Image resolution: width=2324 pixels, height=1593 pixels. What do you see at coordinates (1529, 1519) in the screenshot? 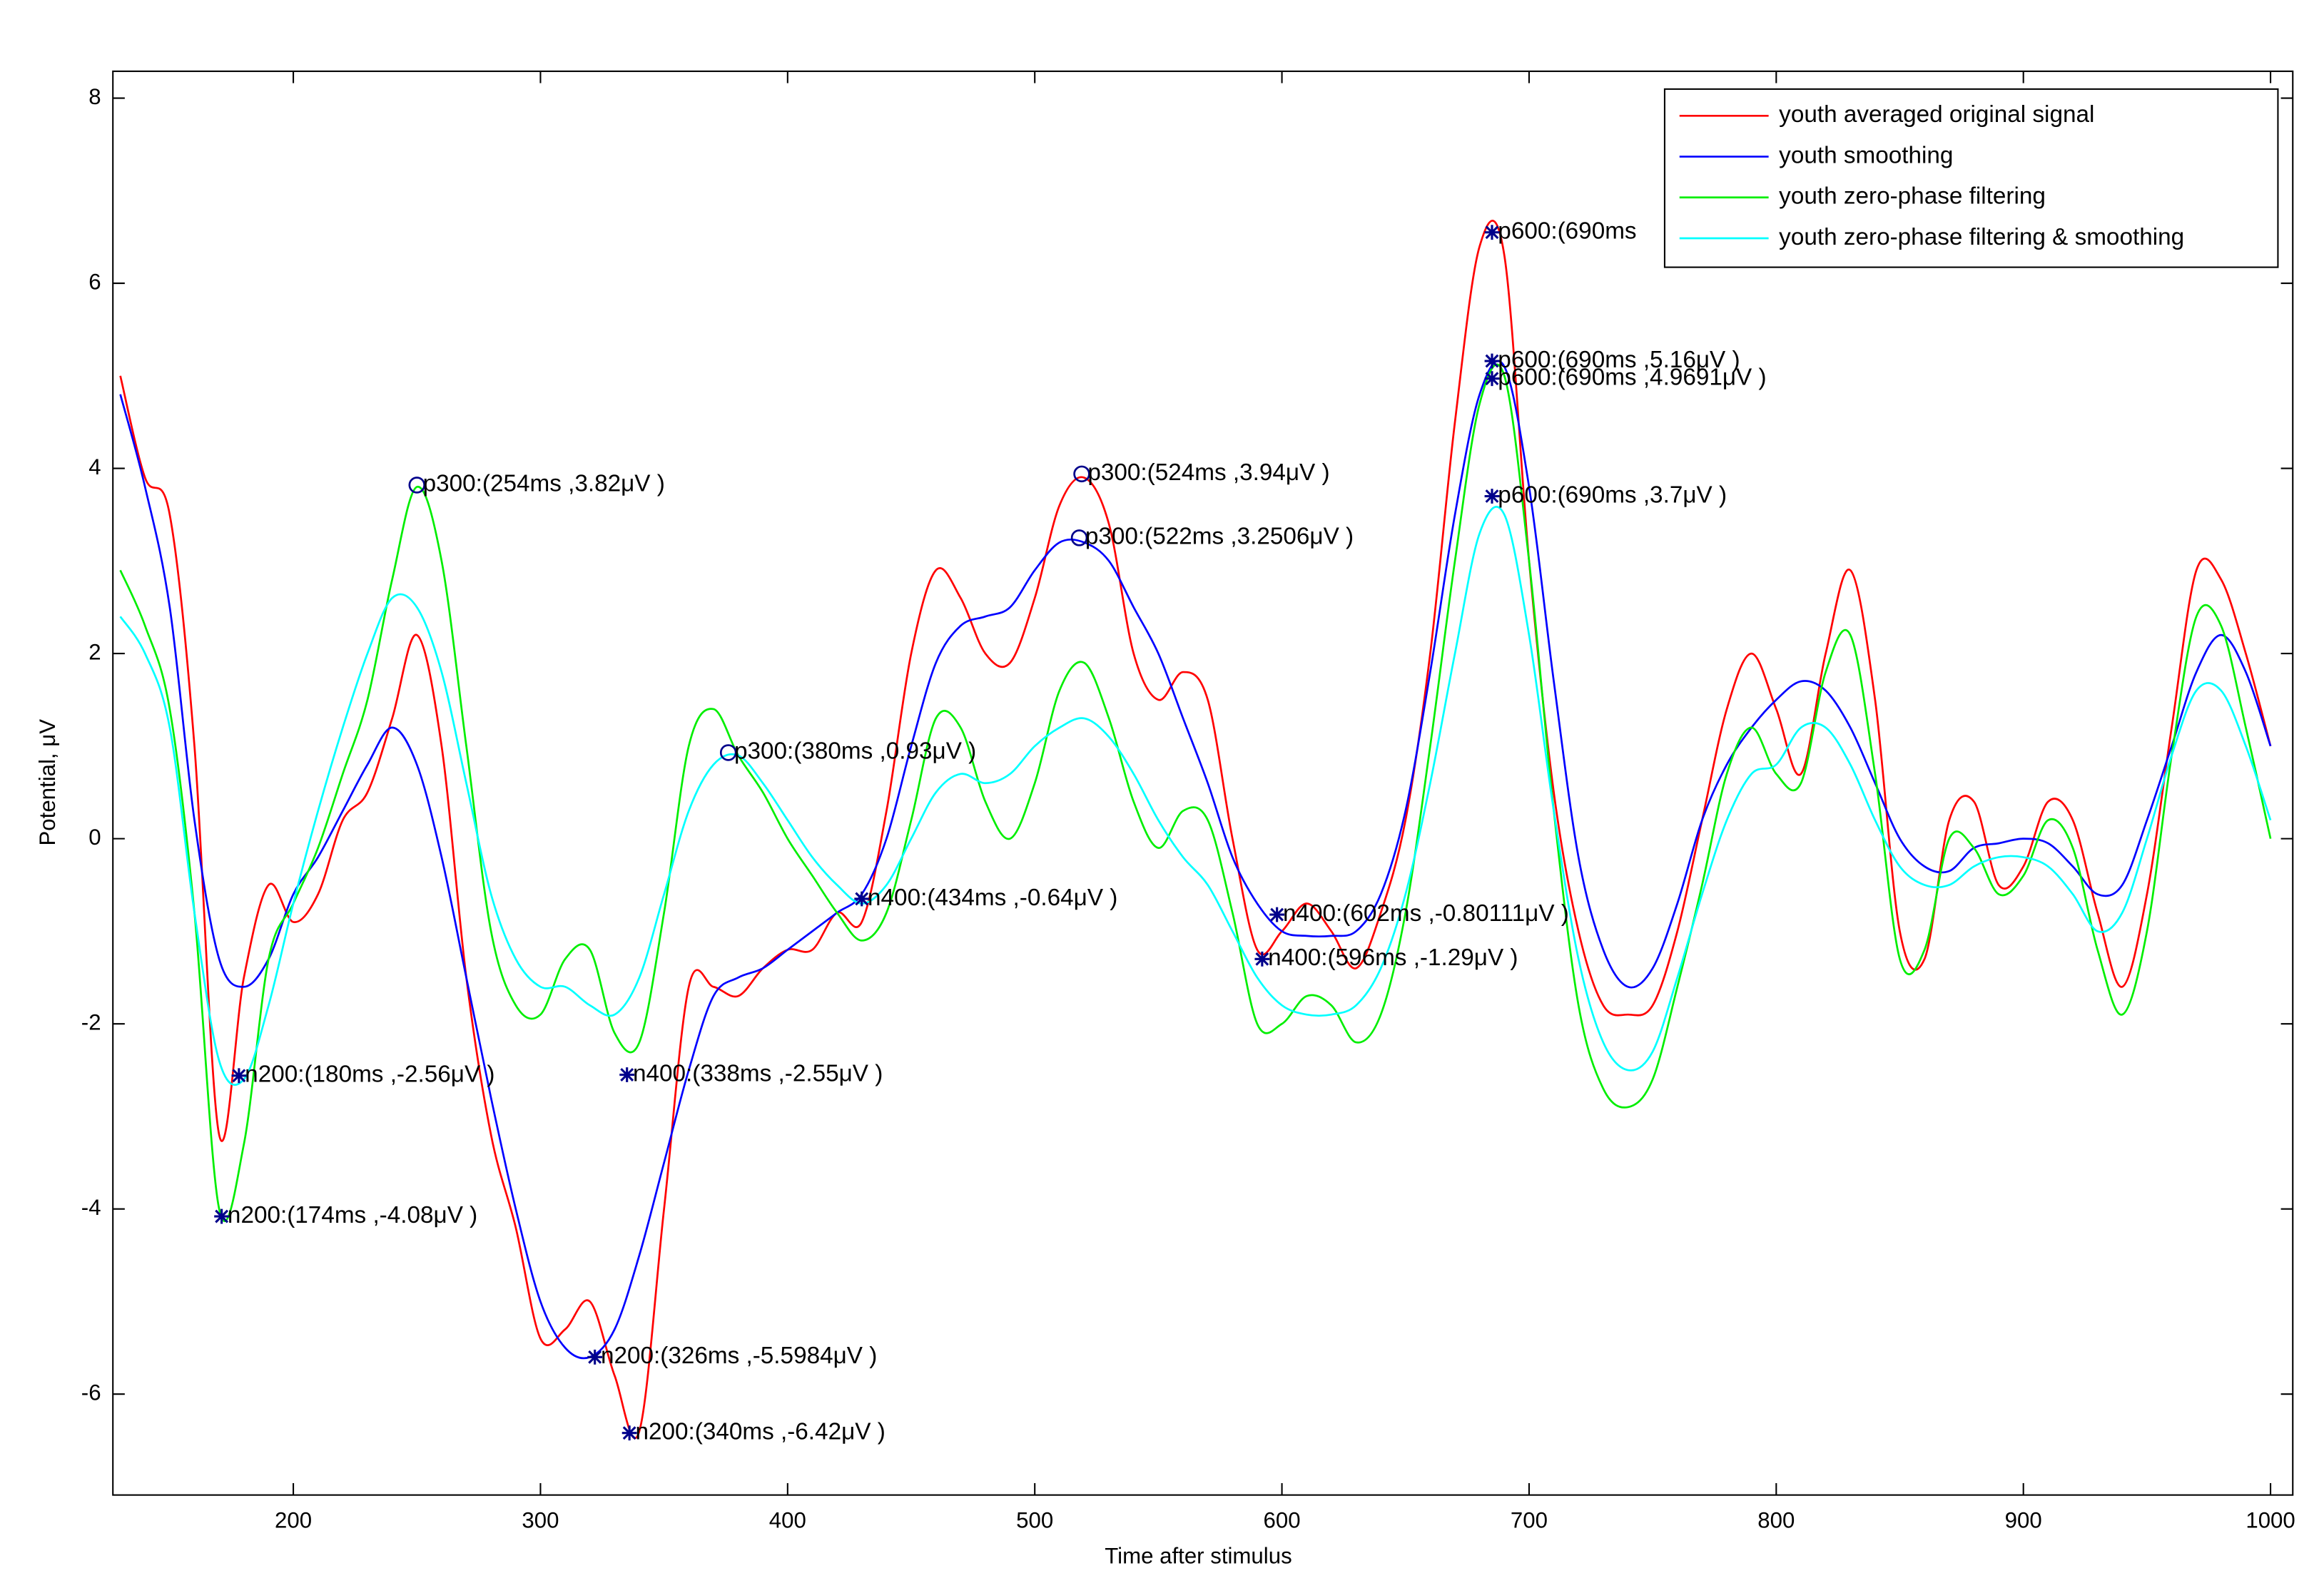
I see `x-tick-label: 700` at bounding box center [1529, 1519].